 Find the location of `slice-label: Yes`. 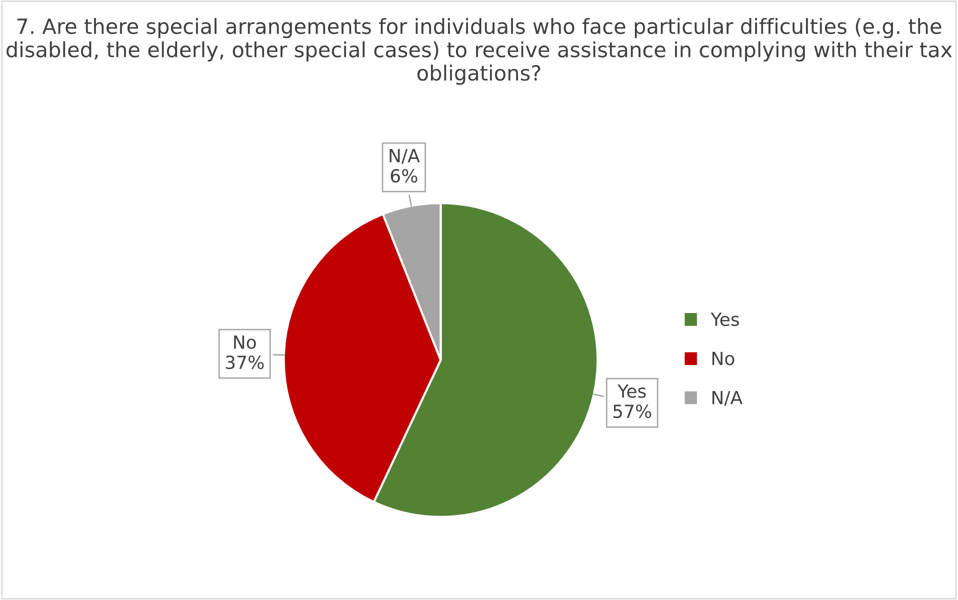

slice-label: Yes is located at coordinates (632, 391).